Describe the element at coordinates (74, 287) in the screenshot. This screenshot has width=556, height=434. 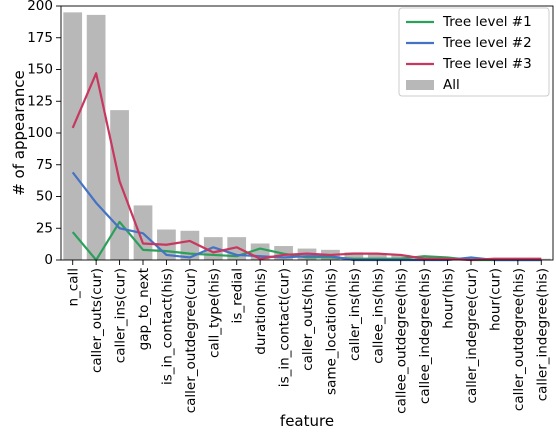
I see `x-tick-label-n_call: n_call` at that location.